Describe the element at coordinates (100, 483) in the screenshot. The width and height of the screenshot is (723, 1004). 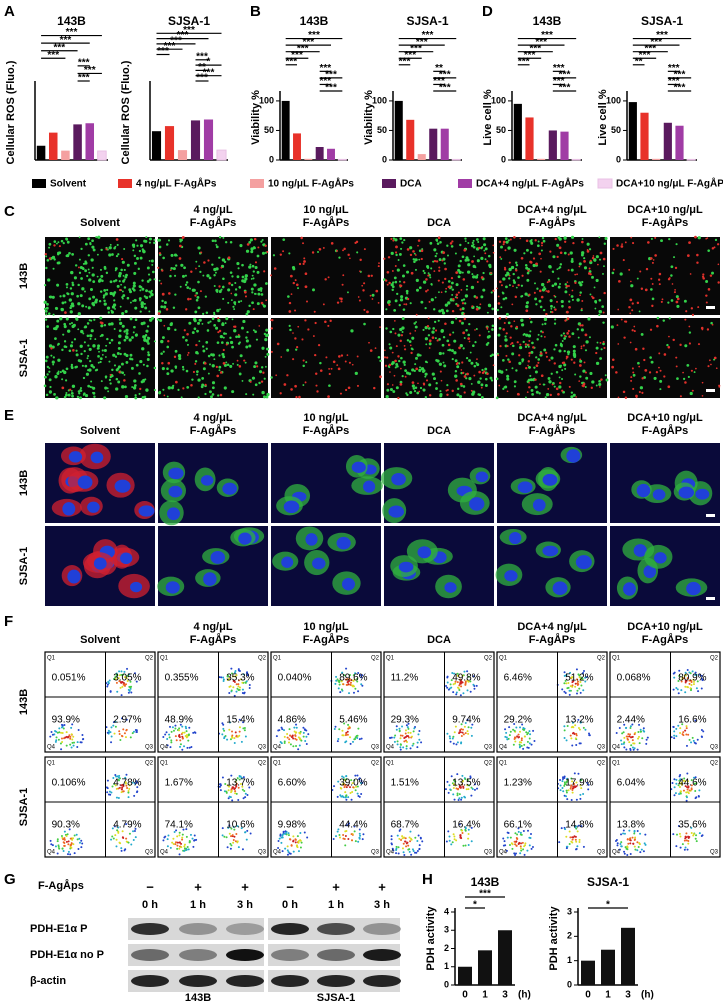
I see `micrograph` at that location.